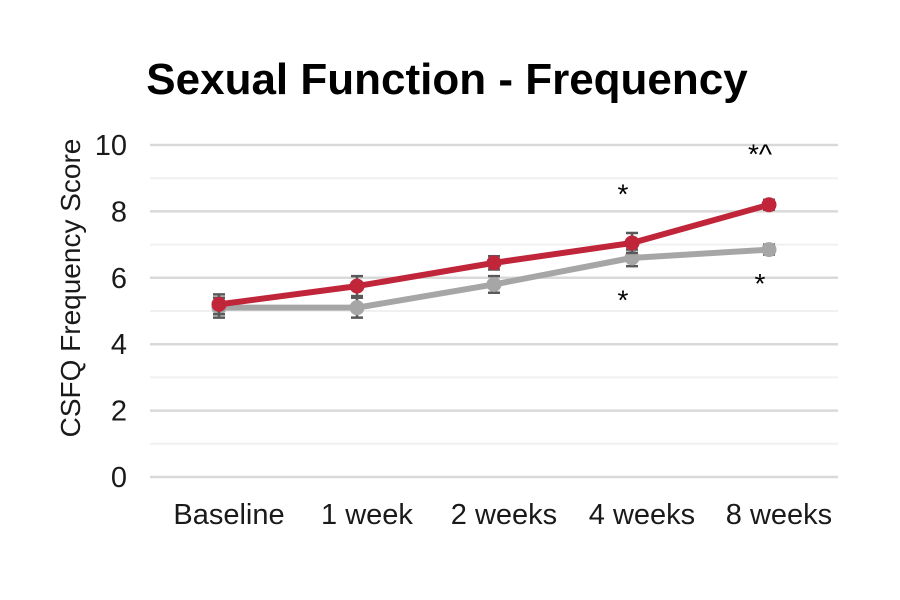 This screenshot has width=900, height=600. What do you see at coordinates (119, 412) in the screenshot?
I see `y-tick-label: 2` at bounding box center [119, 412].